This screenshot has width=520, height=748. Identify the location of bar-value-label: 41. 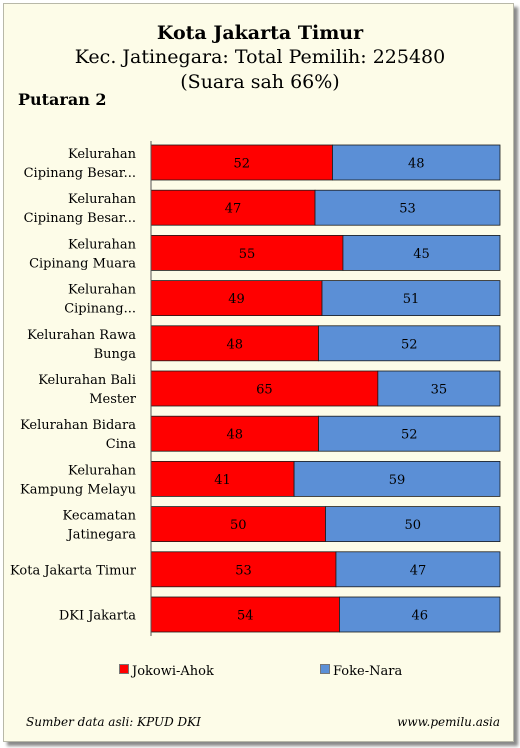
(222, 480).